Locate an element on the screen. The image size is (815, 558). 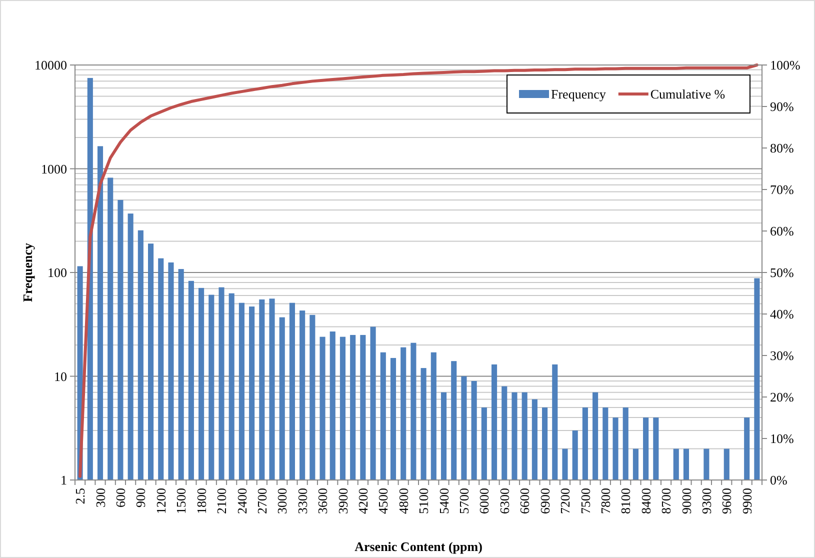
y2-tick-label: 20% is located at coordinates (782, 397).